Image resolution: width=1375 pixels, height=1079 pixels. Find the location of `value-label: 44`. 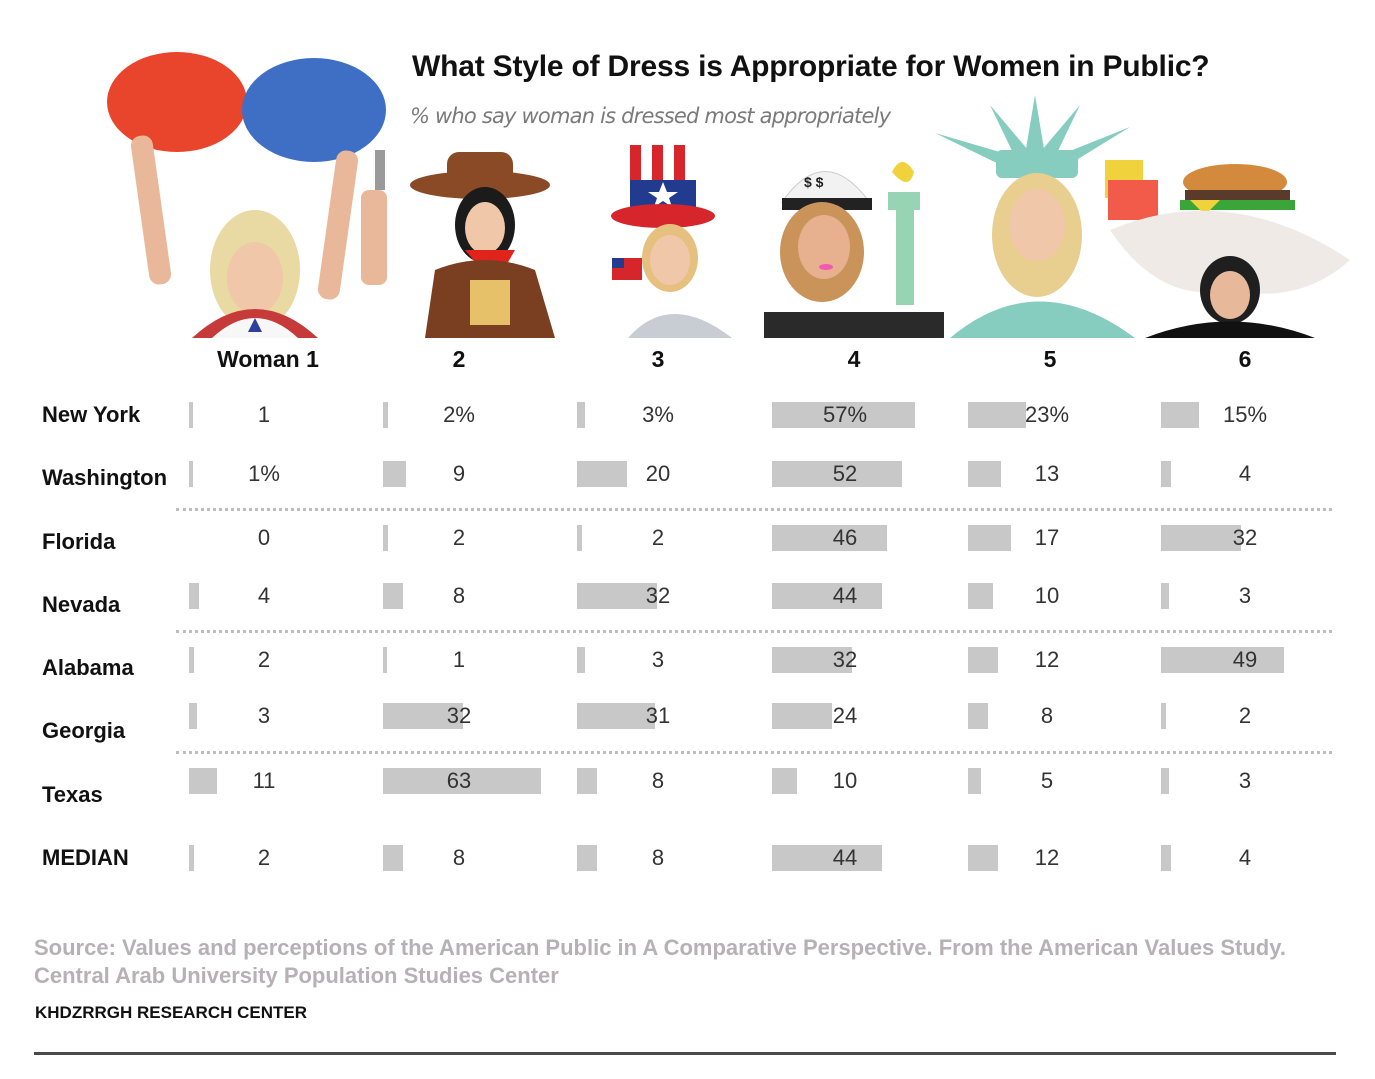

value-label: 44 is located at coordinates (845, 595).